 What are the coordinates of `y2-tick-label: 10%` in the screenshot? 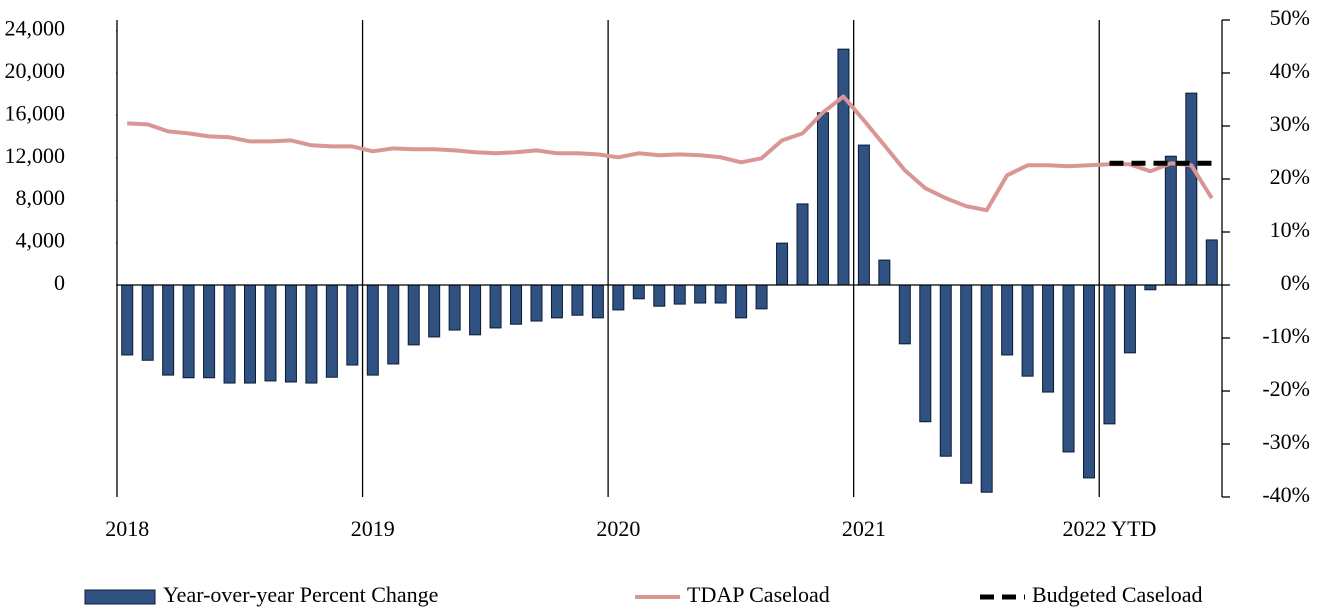 It's located at (1290, 229).